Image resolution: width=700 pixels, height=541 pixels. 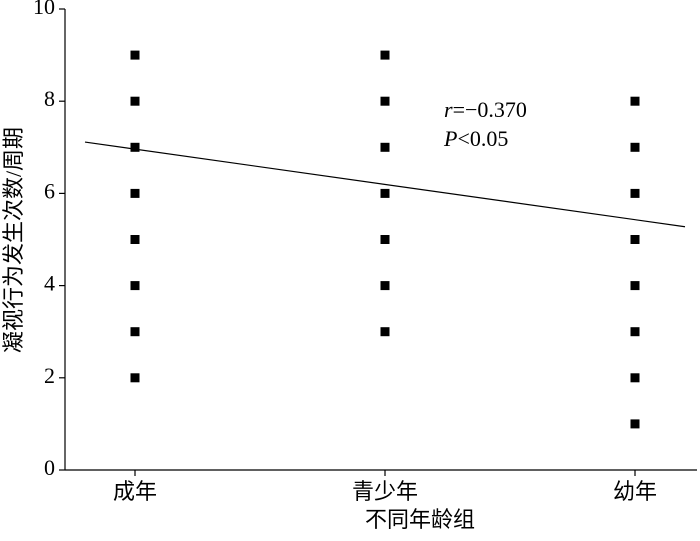 I want to click on y-axis-label: 凝视行为发生次数/周期, so click(x=13, y=240).